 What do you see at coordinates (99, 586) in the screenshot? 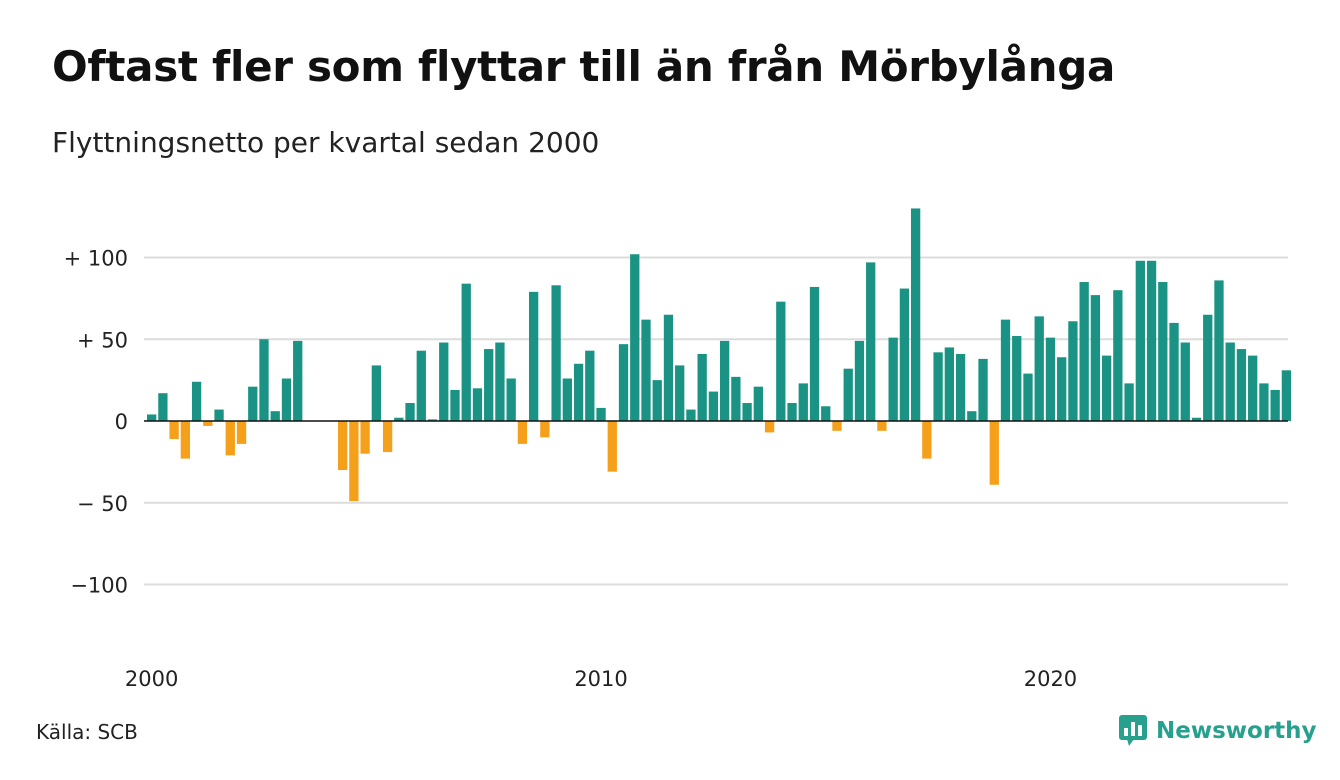
I see `y-tick-label: −100` at bounding box center [99, 586].